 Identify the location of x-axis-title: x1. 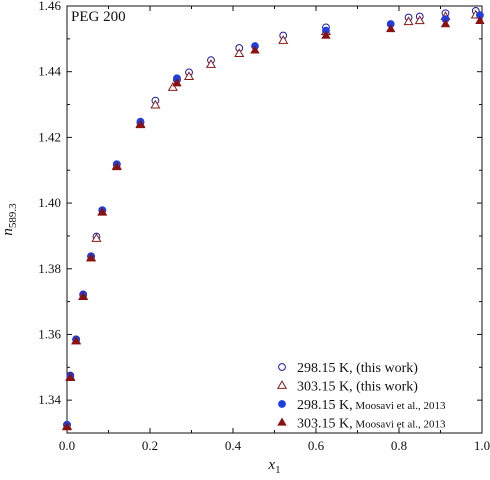
(273, 466).